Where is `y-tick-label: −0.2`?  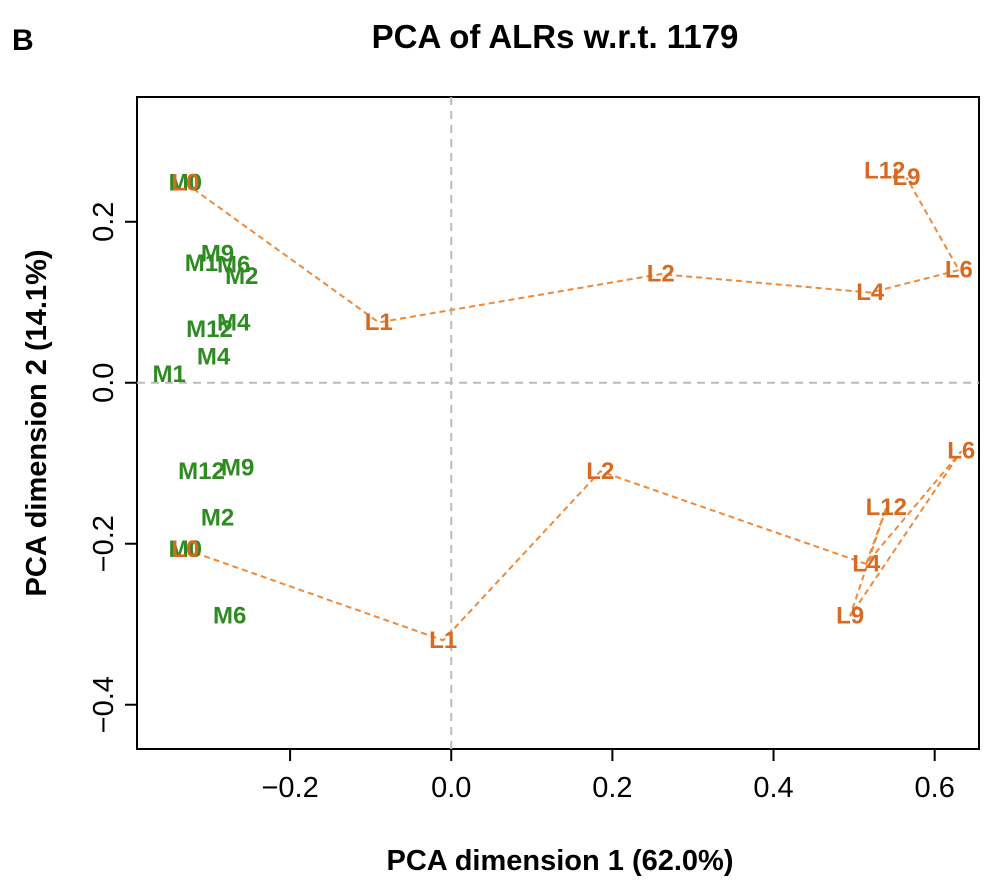
y-tick-label: −0.2 is located at coordinates (104, 543).